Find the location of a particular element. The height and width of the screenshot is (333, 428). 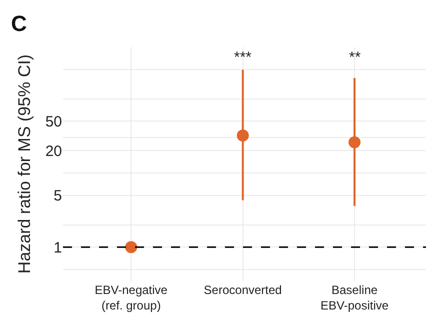

annotation: ** is located at coordinates (355, 57).